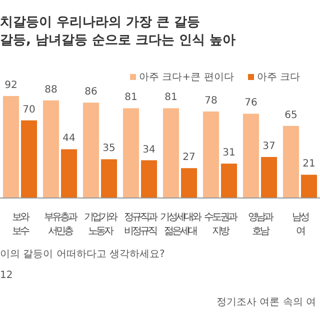  Describe the element at coordinates (186, 77) in the screenshot. I see `legend-label: 아주 크다+큰 편이다` at that location.